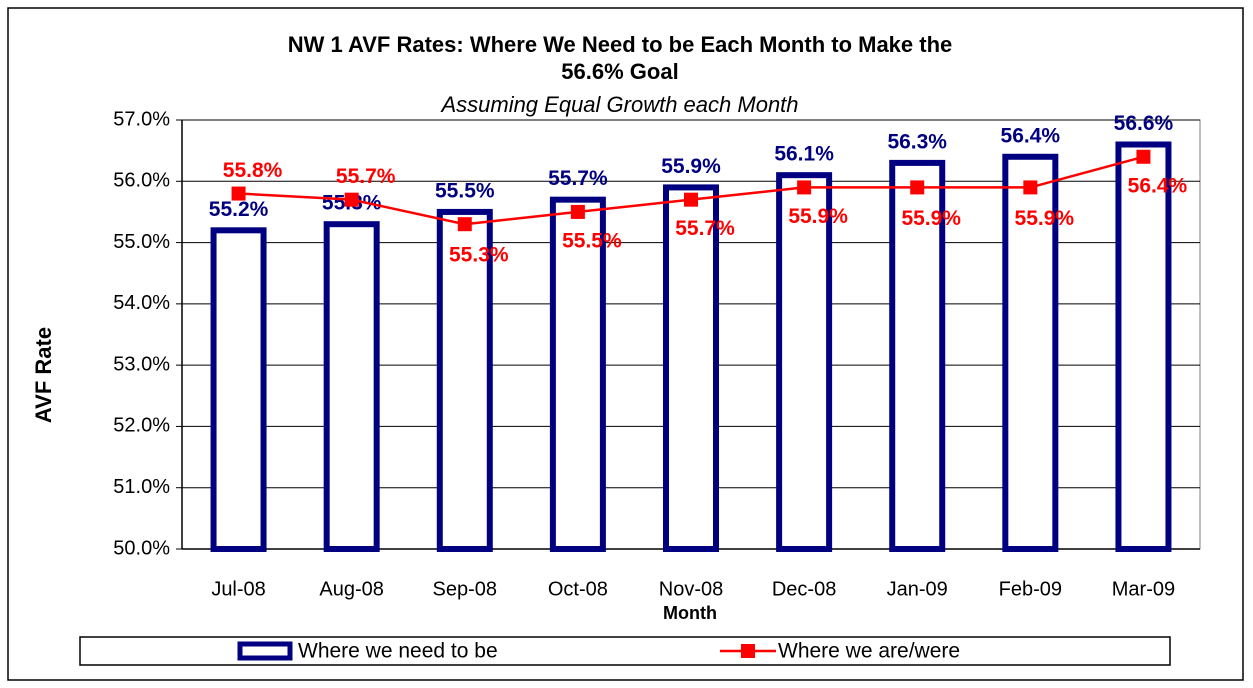 The image size is (1253, 688). What do you see at coordinates (1143, 589) in the screenshot?
I see `x-tick-label: Mar-09` at bounding box center [1143, 589].